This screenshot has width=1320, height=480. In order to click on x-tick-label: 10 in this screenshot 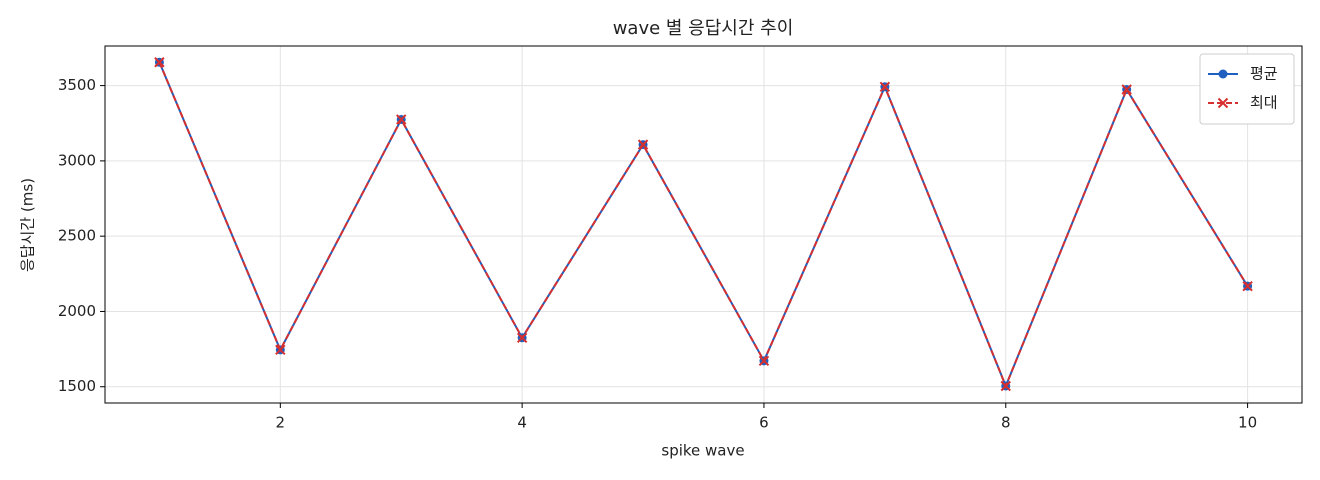, I will do `click(1247, 423)`.